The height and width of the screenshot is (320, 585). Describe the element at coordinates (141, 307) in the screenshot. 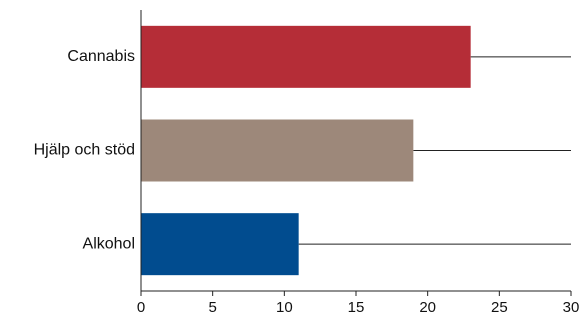

I see `x-tick-label-0: 0` at that location.